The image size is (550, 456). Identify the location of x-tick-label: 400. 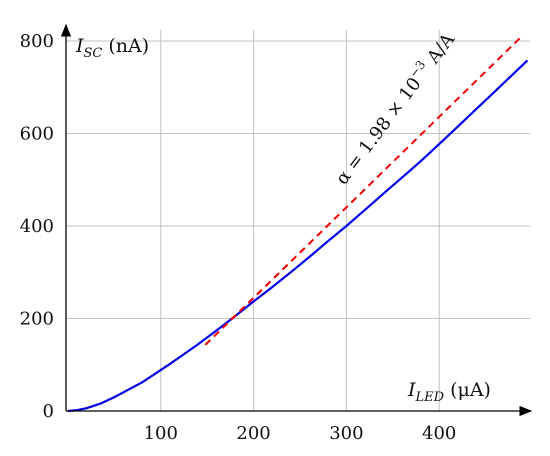
(439, 433).